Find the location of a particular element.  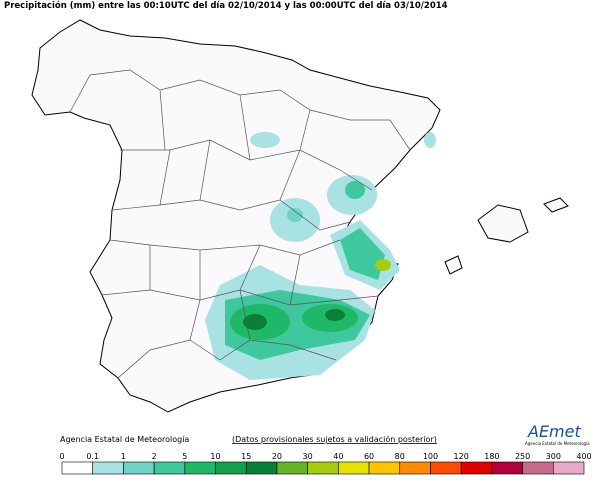

legend-label: 300 is located at coordinates (553, 456).